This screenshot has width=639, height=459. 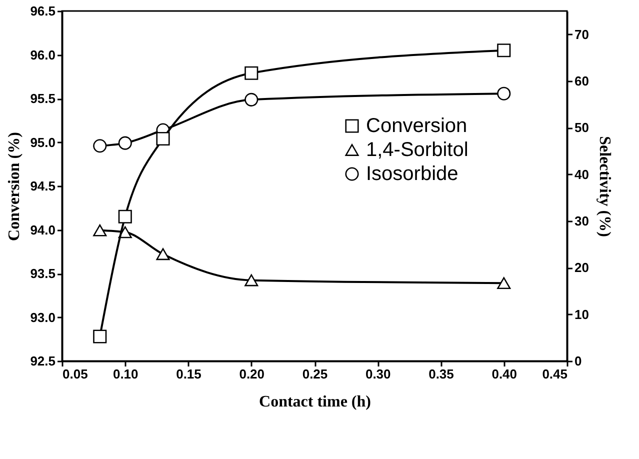 What do you see at coordinates (555, 374) in the screenshot?
I see `x-tick-label: 0.45` at bounding box center [555, 374].